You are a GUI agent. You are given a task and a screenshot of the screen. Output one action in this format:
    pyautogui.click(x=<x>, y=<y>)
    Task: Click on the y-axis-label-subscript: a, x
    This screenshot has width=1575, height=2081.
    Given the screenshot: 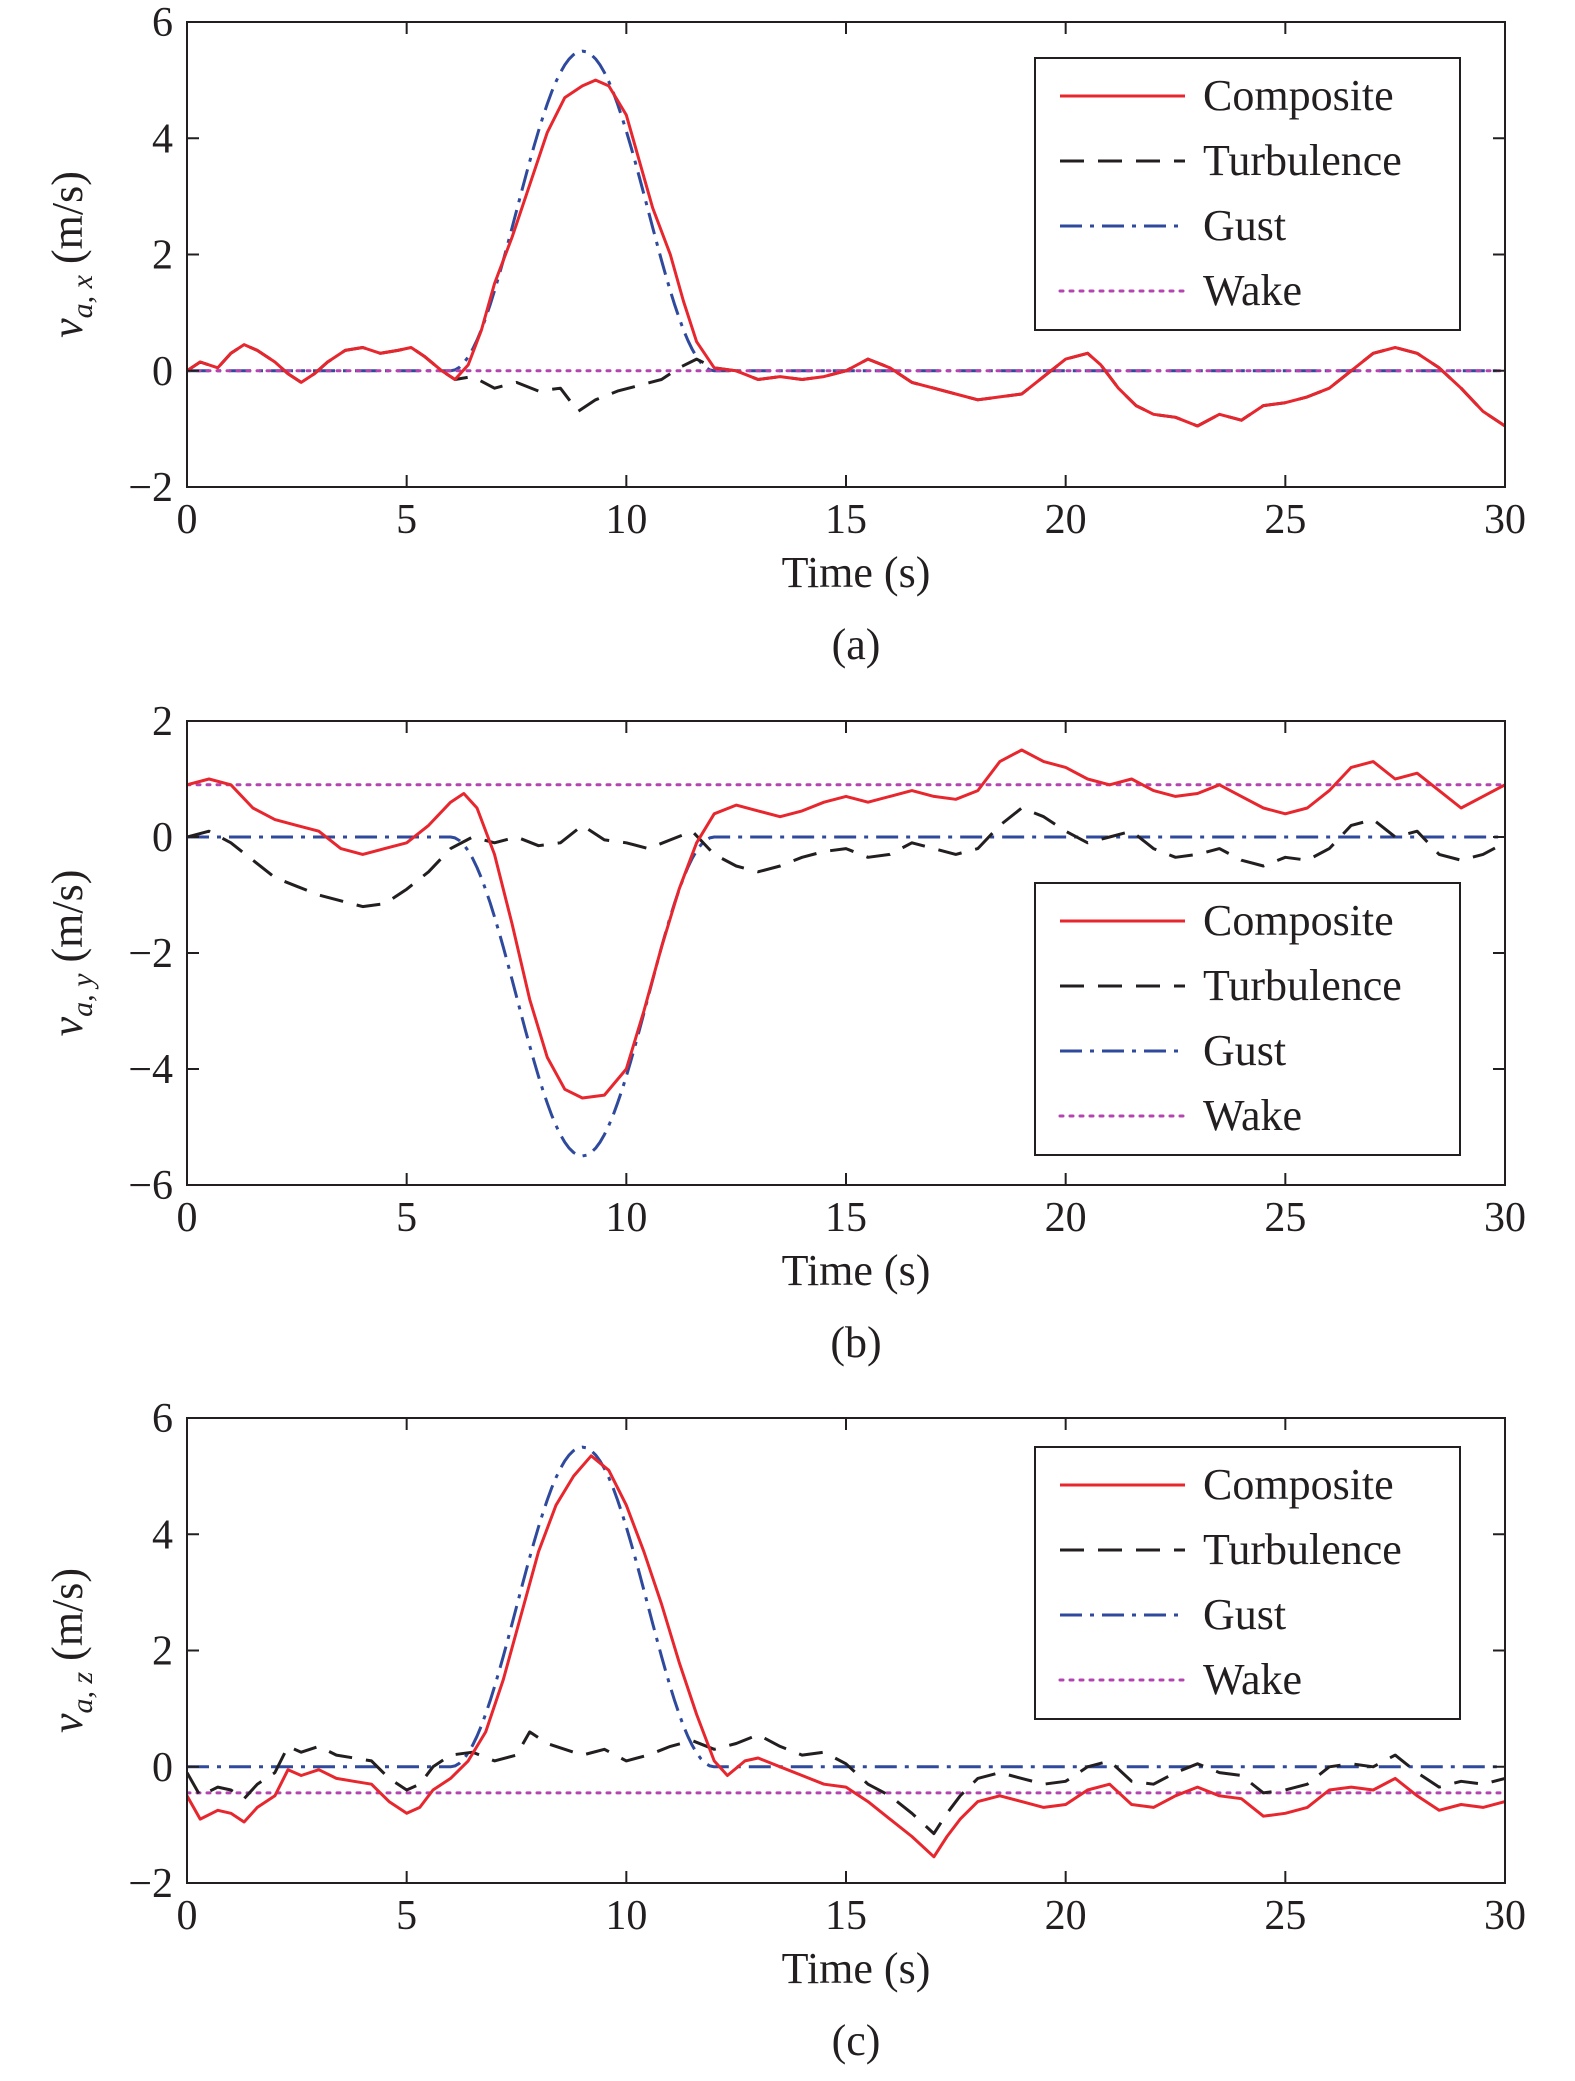 What is the action you would take?
    pyautogui.click(x=82, y=296)
    